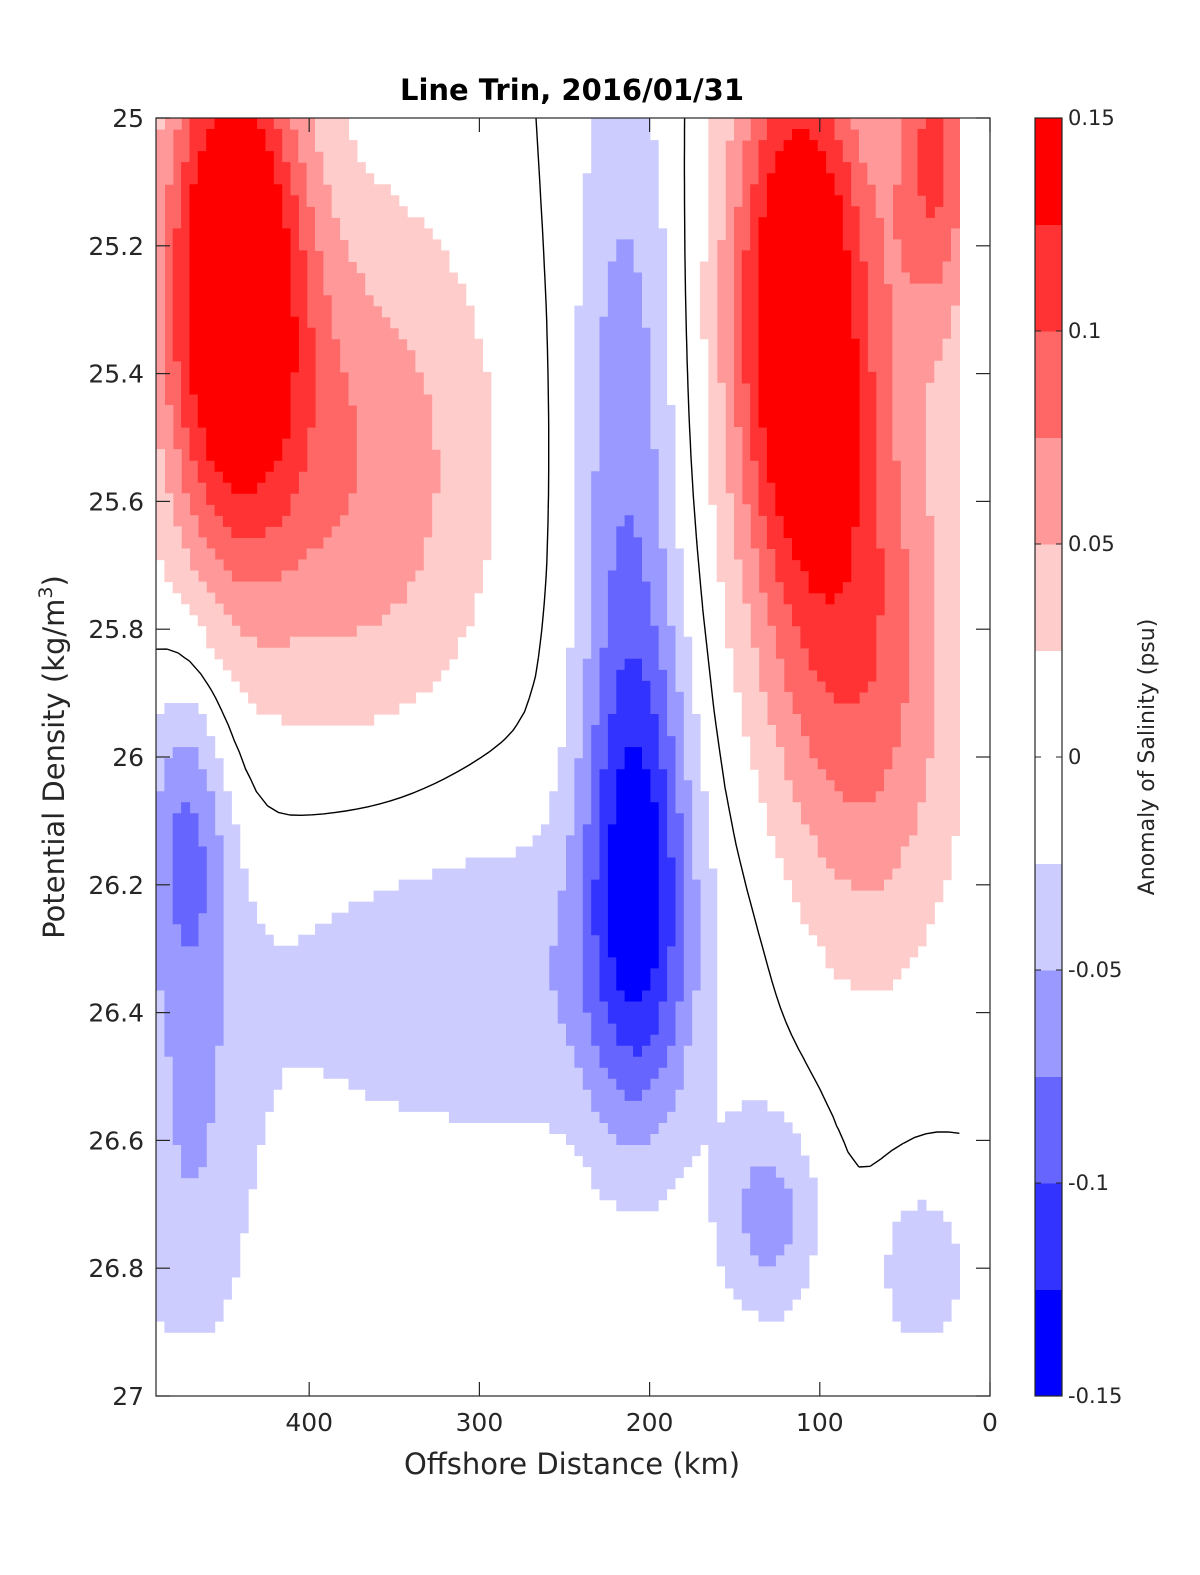  What do you see at coordinates (990, 1422) in the screenshot?
I see `x-tick-label: 0` at bounding box center [990, 1422].